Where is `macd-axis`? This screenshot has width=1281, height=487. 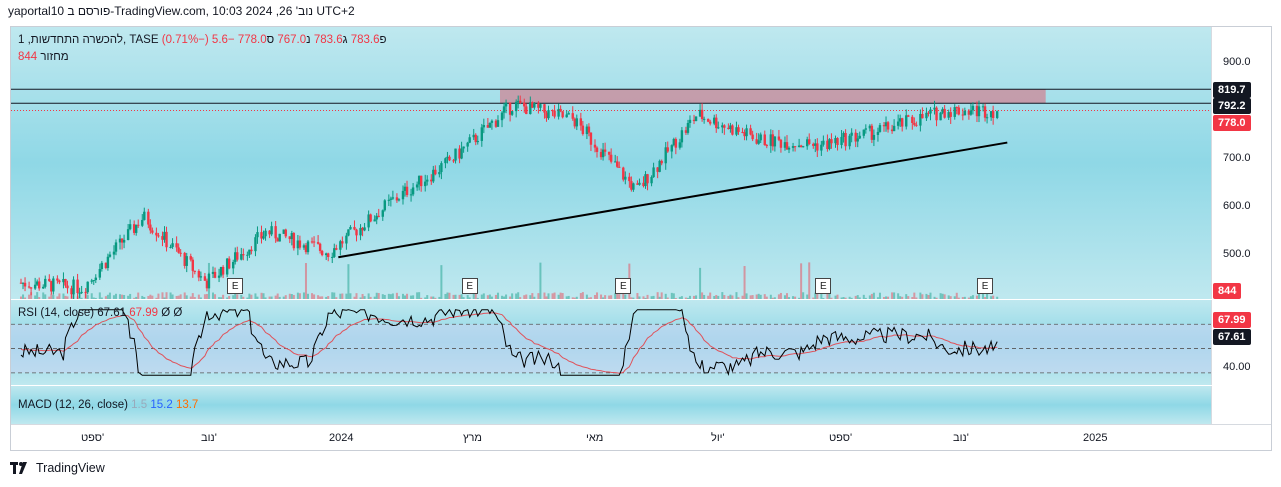 macd-axis is located at coordinates (1241, 405).